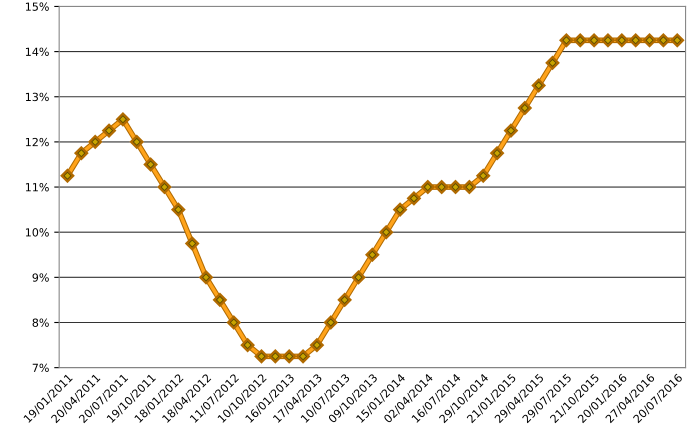 Image resolution: width=696 pixels, height=430 pixels. What do you see at coordinates (37, 142) in the screenshot?
I see `y-tick-label: 12%` at bounding box center [37, 142].